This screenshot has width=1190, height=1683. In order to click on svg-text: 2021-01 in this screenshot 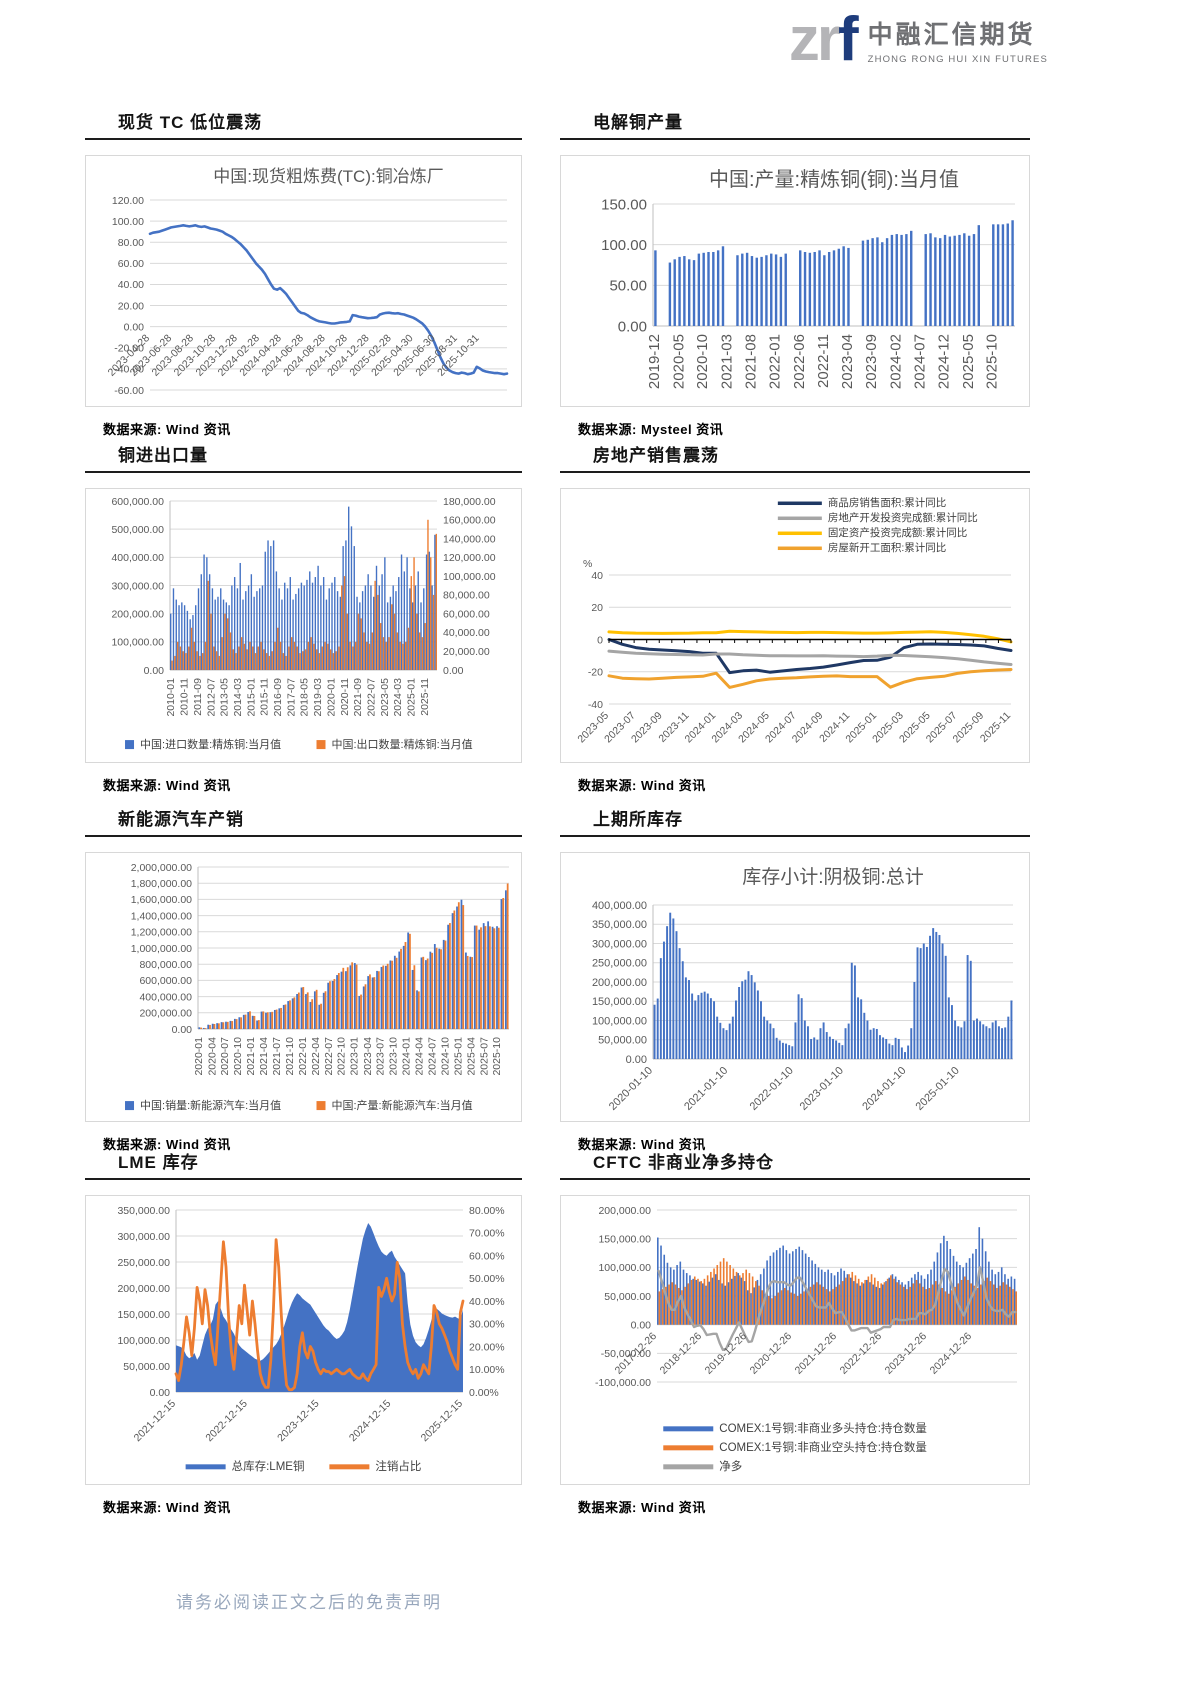, I will do `click(251, 1056)`.